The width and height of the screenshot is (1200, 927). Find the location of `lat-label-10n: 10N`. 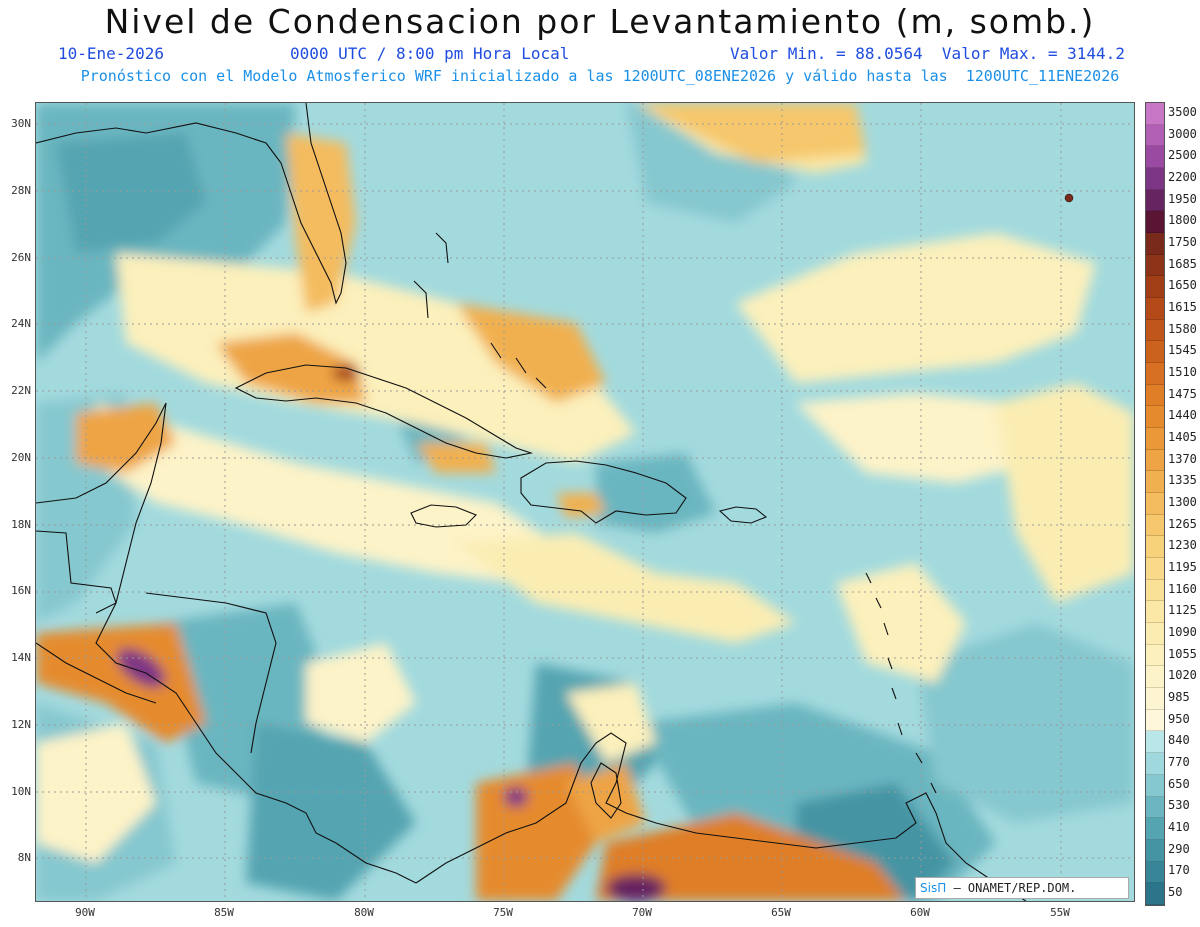

lat-label-10n: 10N is located at coordinates (21, 791).